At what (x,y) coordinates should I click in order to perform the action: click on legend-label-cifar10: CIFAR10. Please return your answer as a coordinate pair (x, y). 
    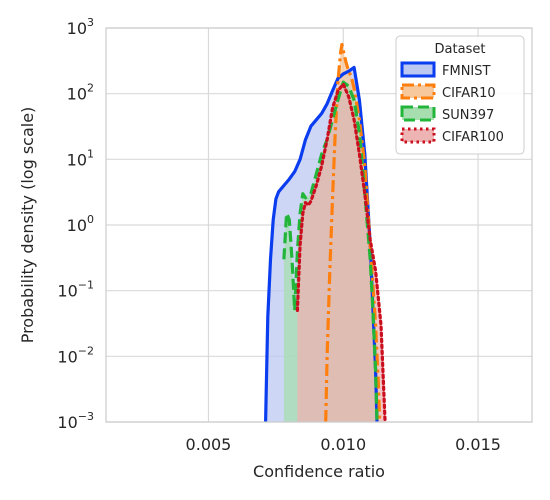
    Looking at the image, I should click on (469, 93).